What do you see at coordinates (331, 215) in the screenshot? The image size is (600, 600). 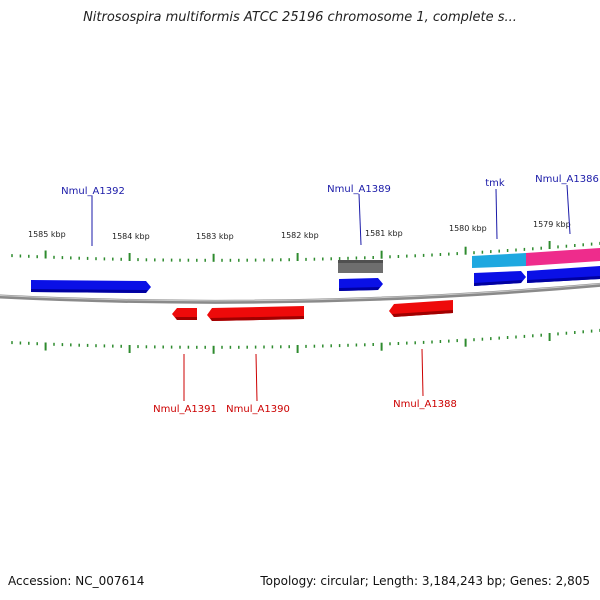 I see `leader-lines-forward` at bounding box center [331, 215].